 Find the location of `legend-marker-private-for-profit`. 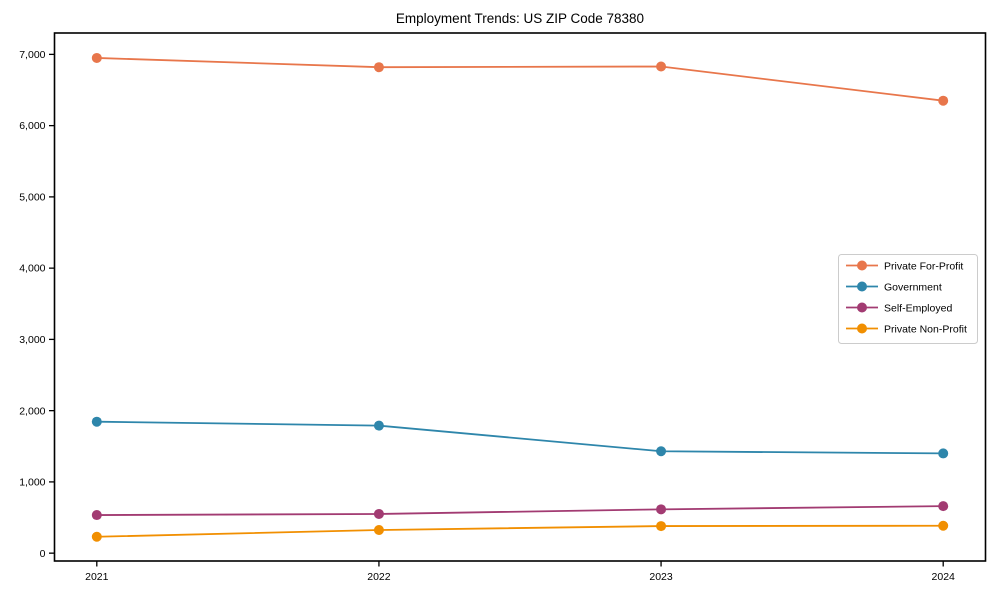

legend-marker-private-for-profit is located at coordinates (862, 265).